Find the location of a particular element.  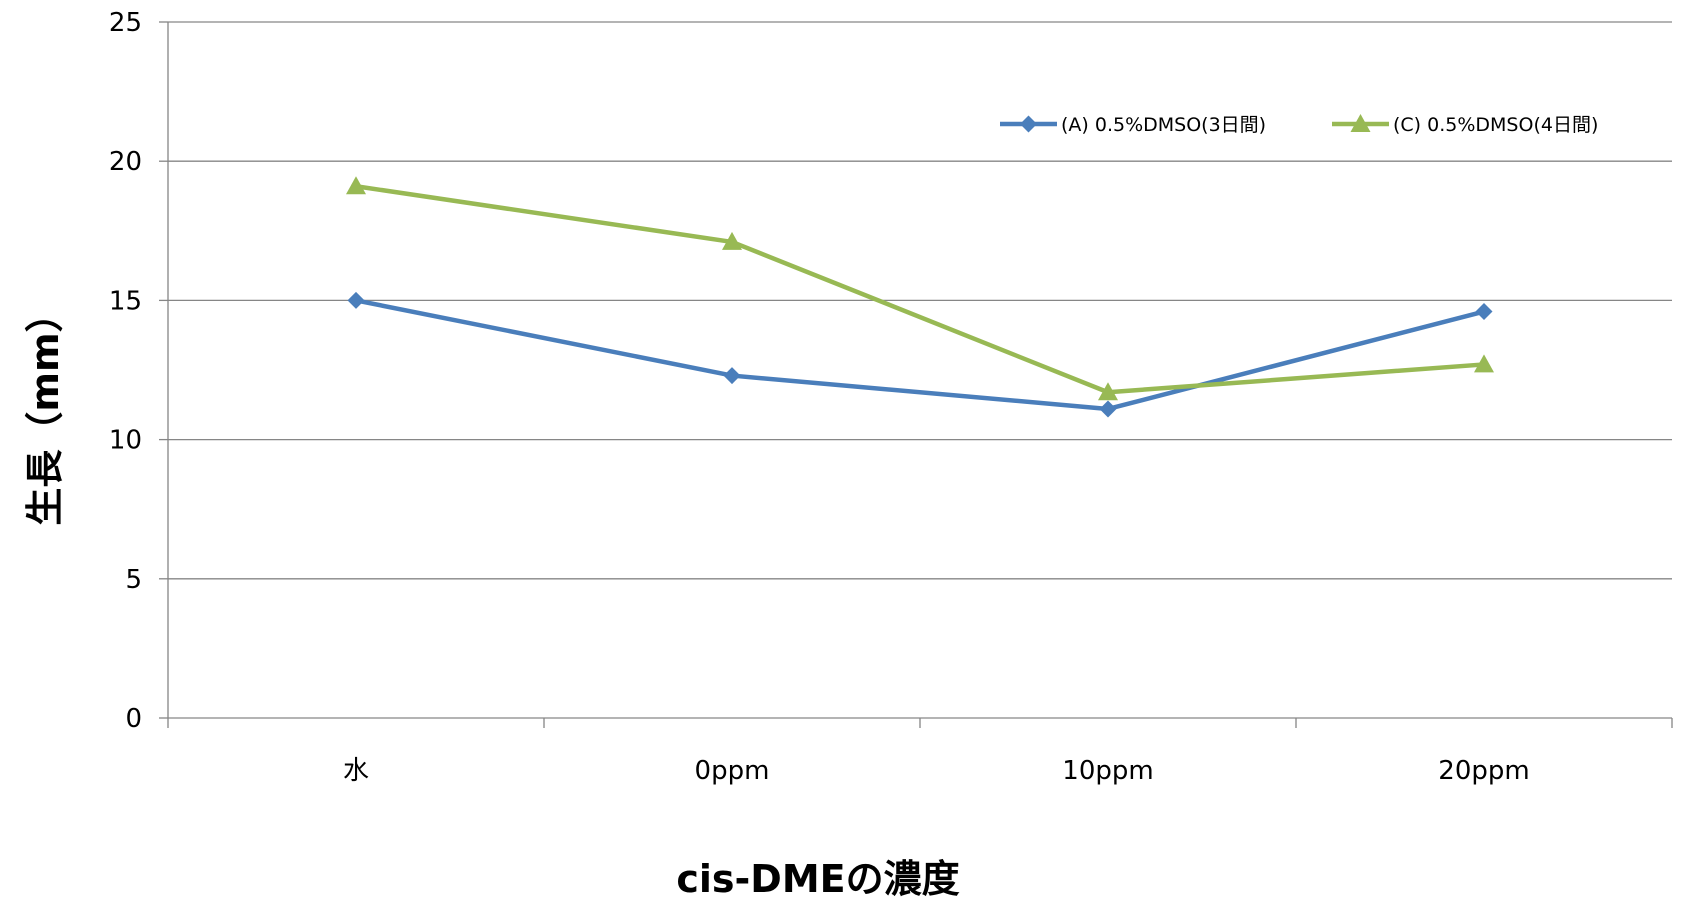

x-tick-label: 10ppm is located at coordinates (1107, 771).